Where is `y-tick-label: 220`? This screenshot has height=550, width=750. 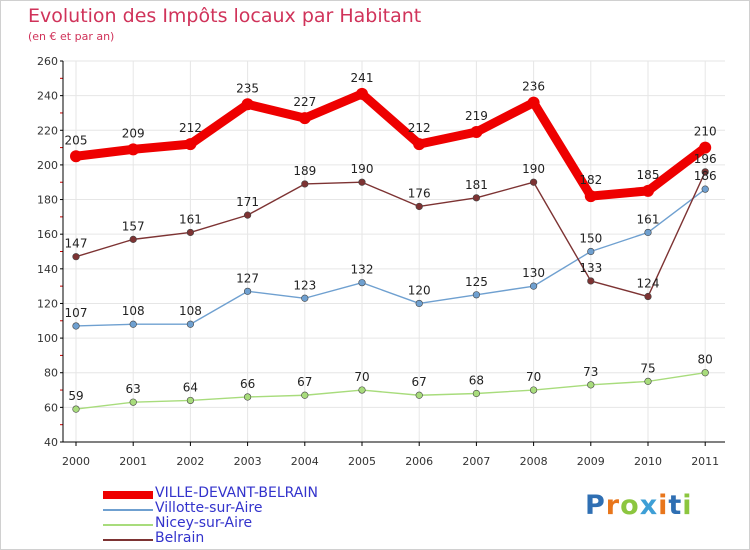 y-tick-label: 220 is located at coordinates (47, 130).